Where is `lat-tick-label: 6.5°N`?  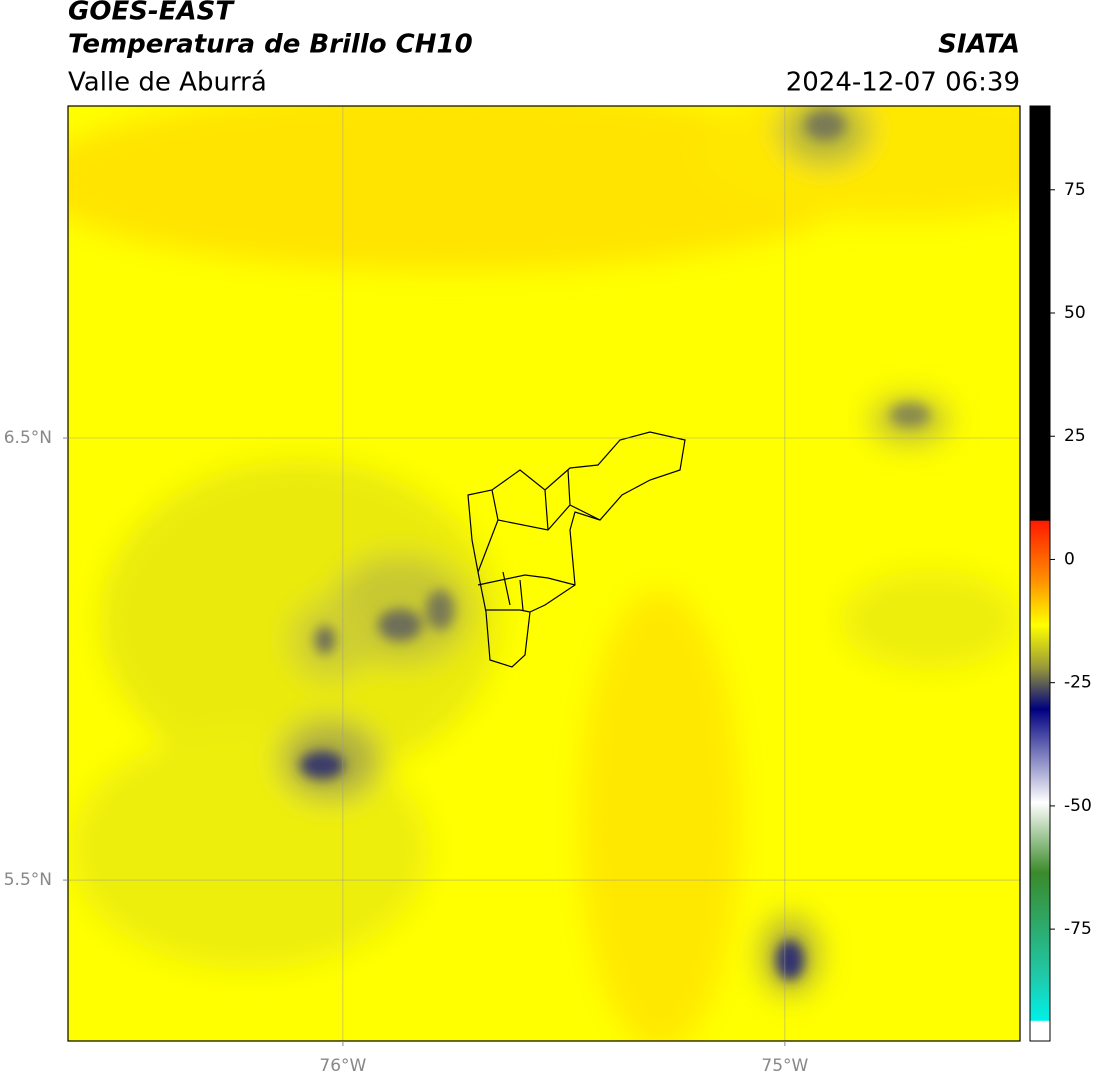
lat-tick-label: 6.5°N is located at coordinates (28, 438).